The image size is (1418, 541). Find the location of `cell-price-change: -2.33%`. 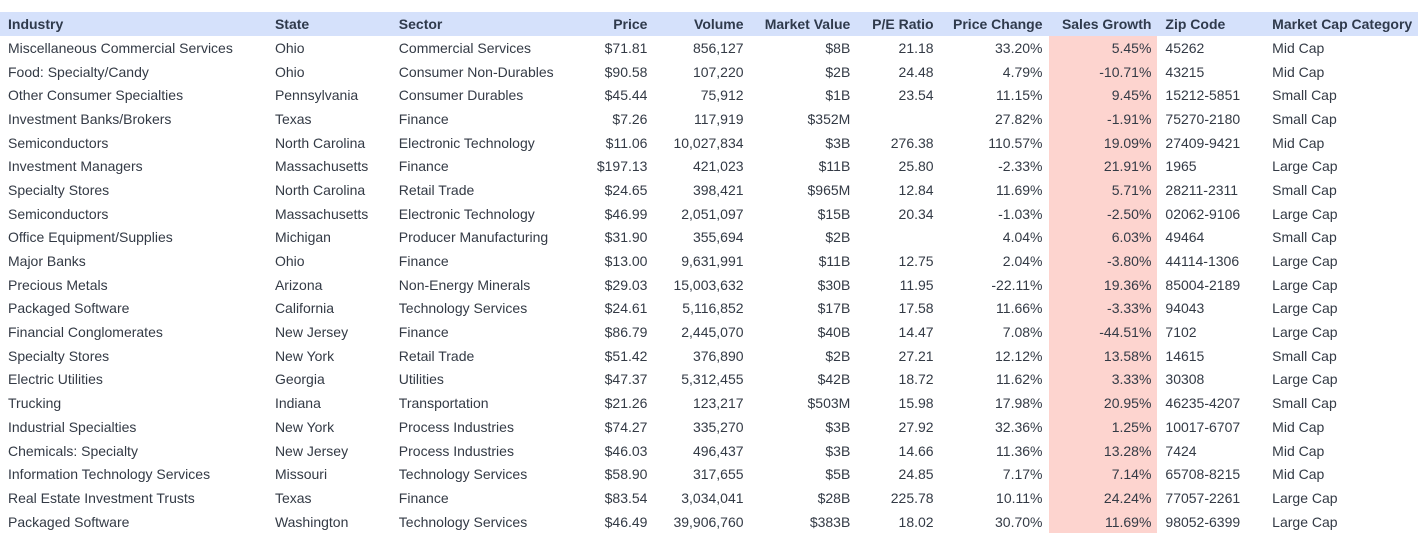

cell-price-change: -2.33% is located at coordinates (1020, 166).